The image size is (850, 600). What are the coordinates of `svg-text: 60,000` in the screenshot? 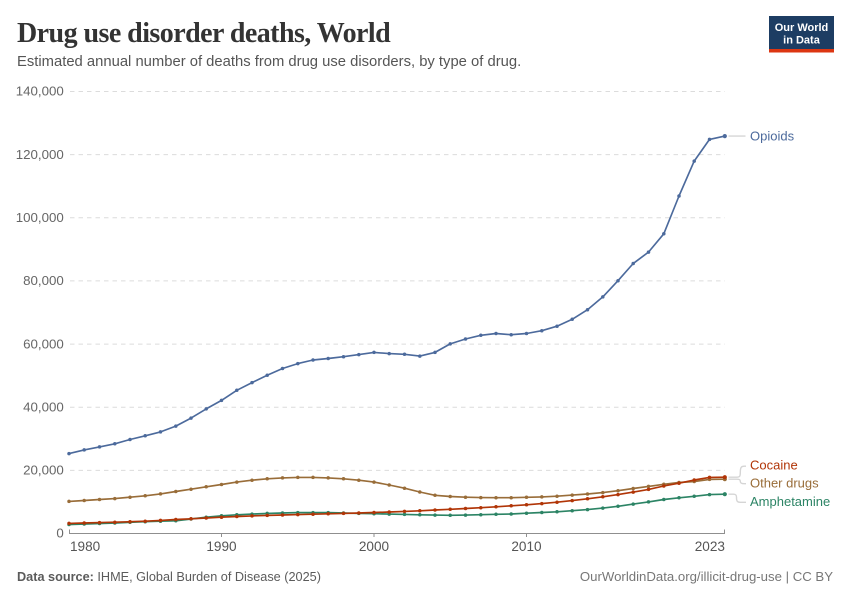 It's located at (43, 343).